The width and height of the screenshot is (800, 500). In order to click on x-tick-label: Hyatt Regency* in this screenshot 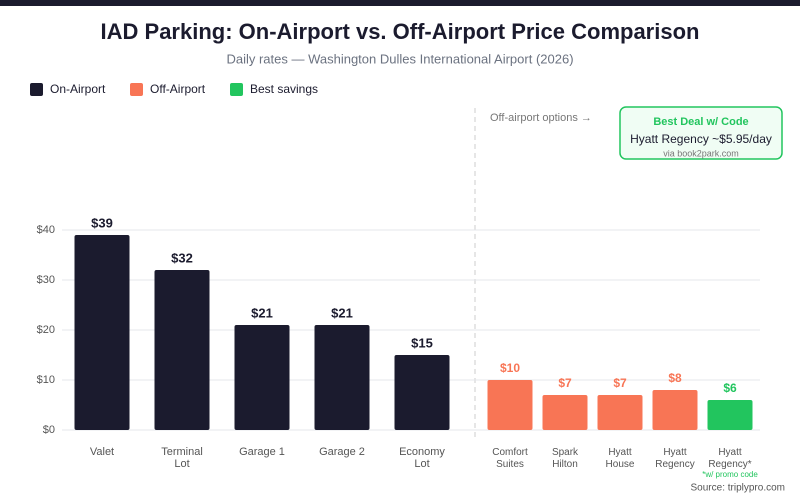, I will do `click(730, 458)`.